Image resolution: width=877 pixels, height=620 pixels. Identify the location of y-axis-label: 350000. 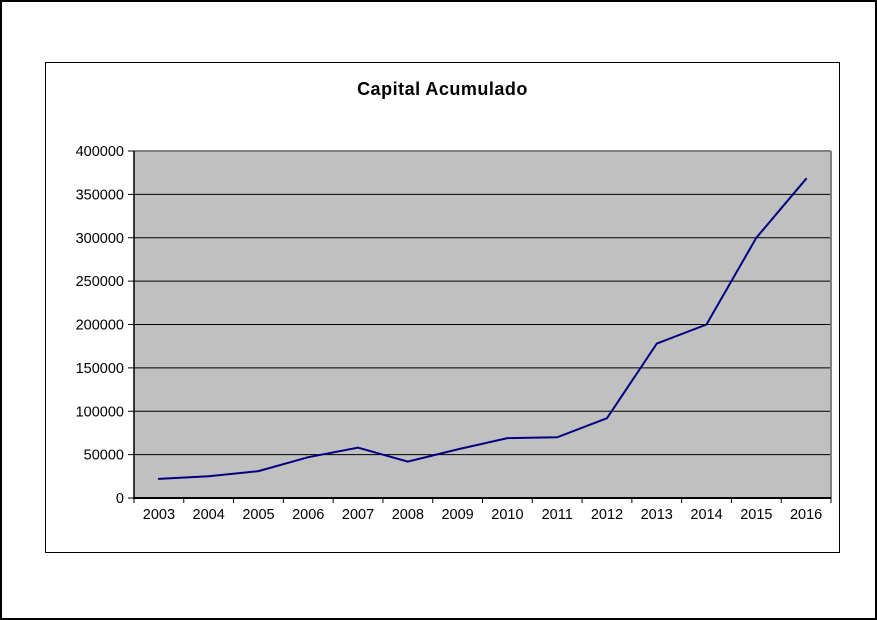
(100, 195).